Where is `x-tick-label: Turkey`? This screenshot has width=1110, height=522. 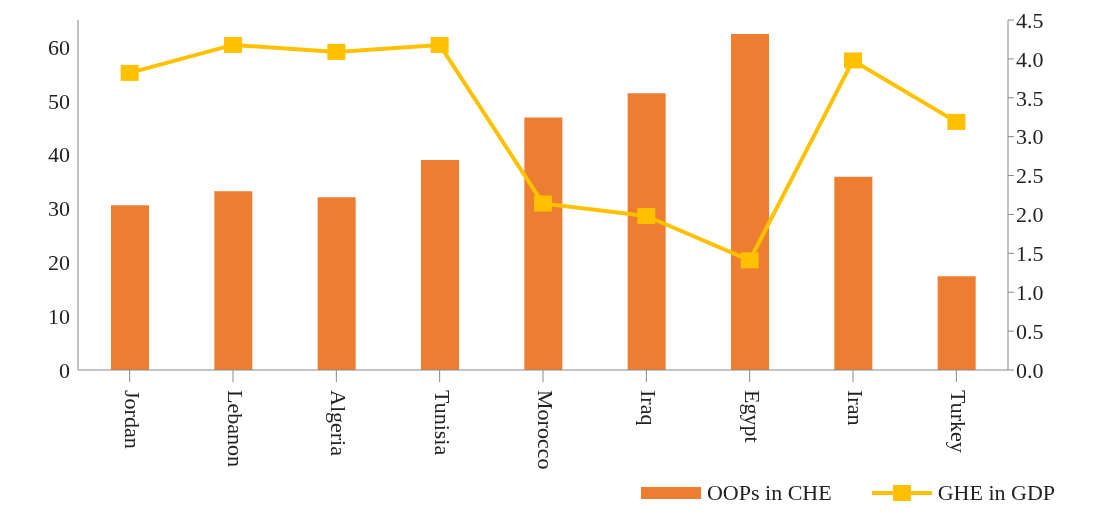 x-tick-label: Turkey is located at coordinates (959, 421).